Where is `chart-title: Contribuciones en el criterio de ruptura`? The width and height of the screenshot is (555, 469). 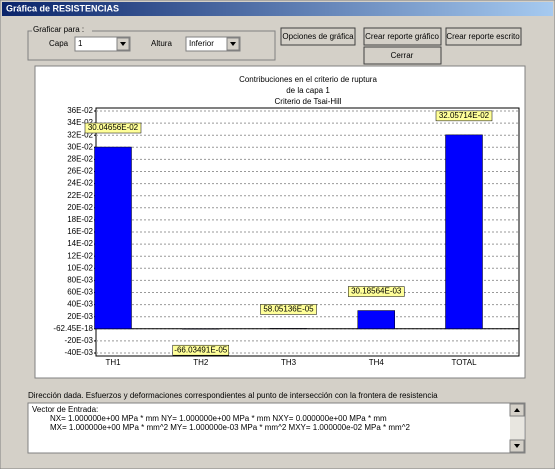
chart-title: Contribuciones en el criterio de ruptura is located at coordinates (308, 79).